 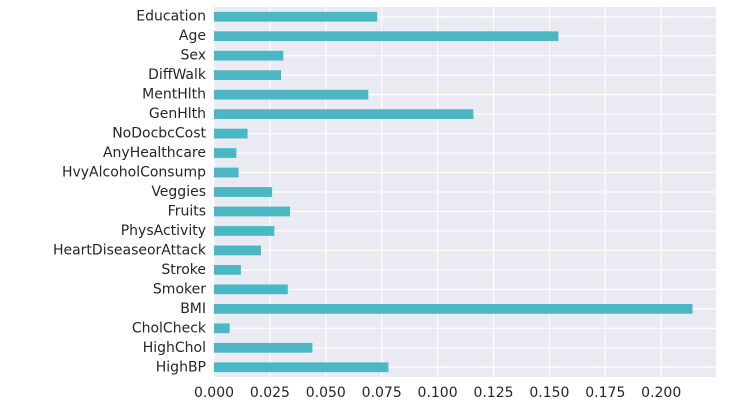 I want to click on bar-hvyalcoholconsump, so click(x=226, y=172).